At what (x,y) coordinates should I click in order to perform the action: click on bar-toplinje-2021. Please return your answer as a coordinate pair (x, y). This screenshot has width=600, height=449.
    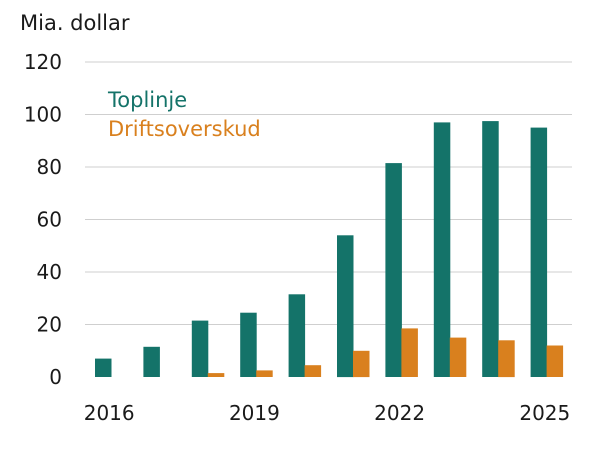
    Looking at the image, I should click on (345, 306).